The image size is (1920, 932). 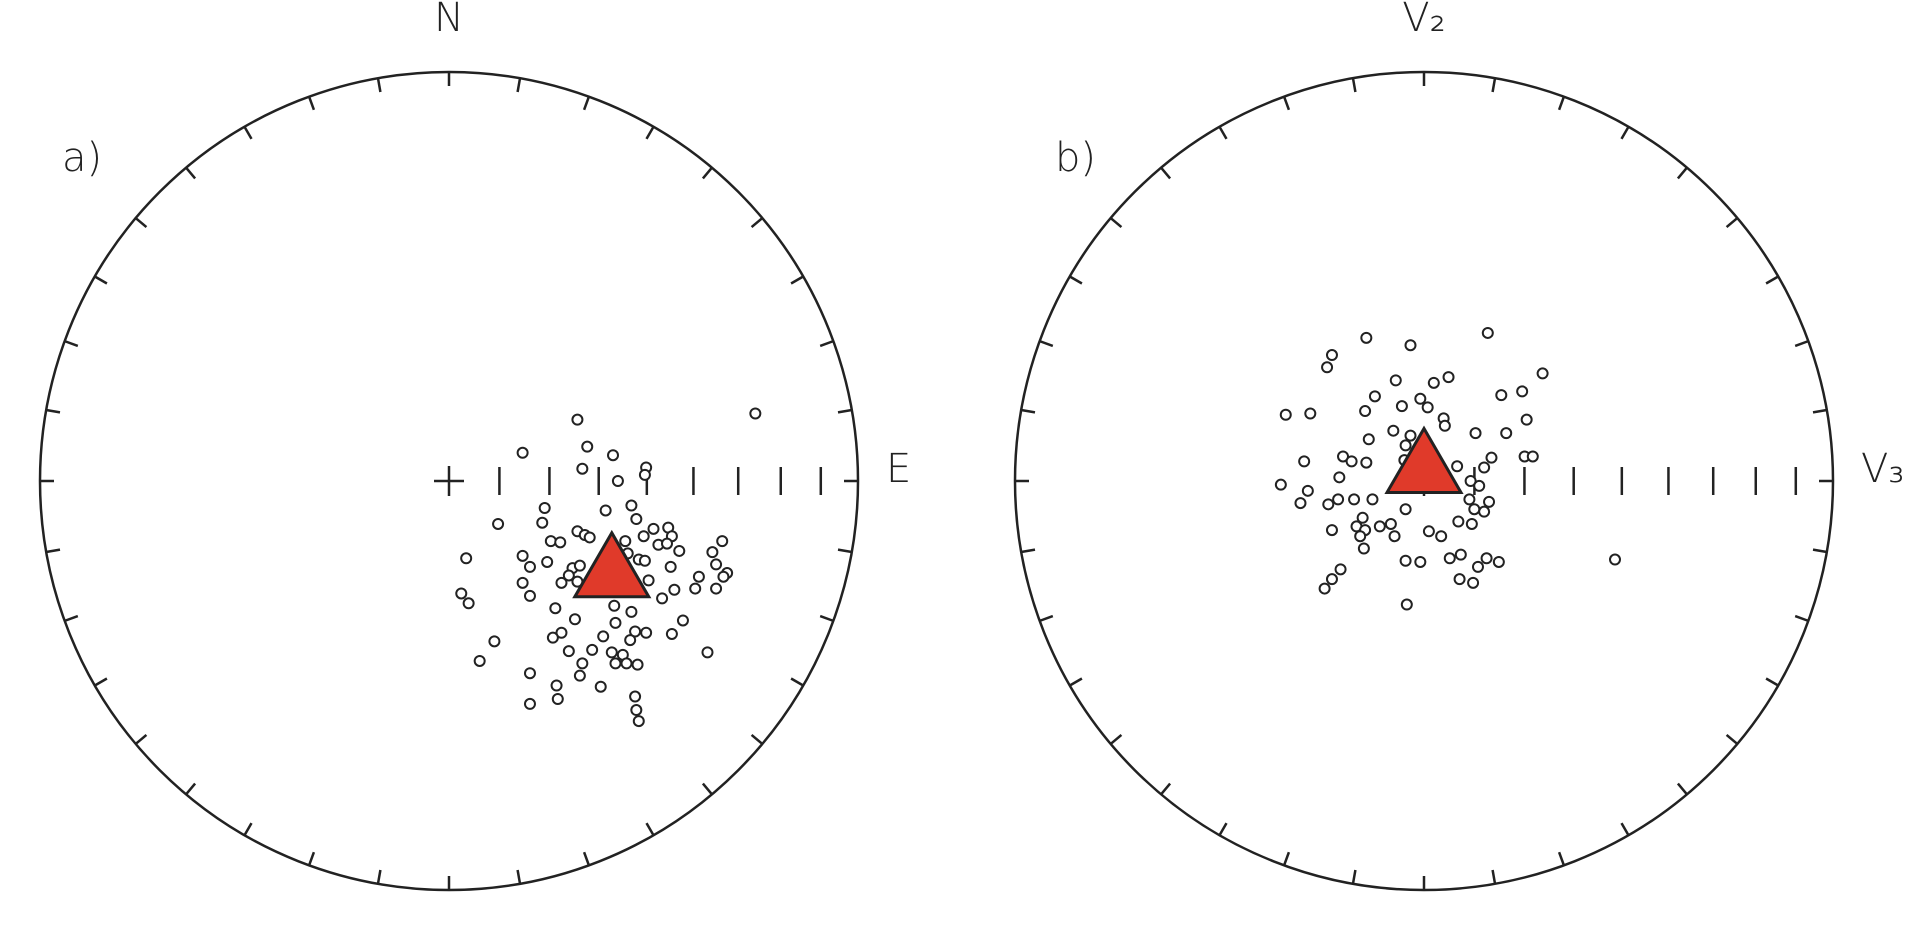 What do you see at coordinates (1424, 460) in the screenshot?
I see `mean-triangle` at bounding box center [1424, 460].